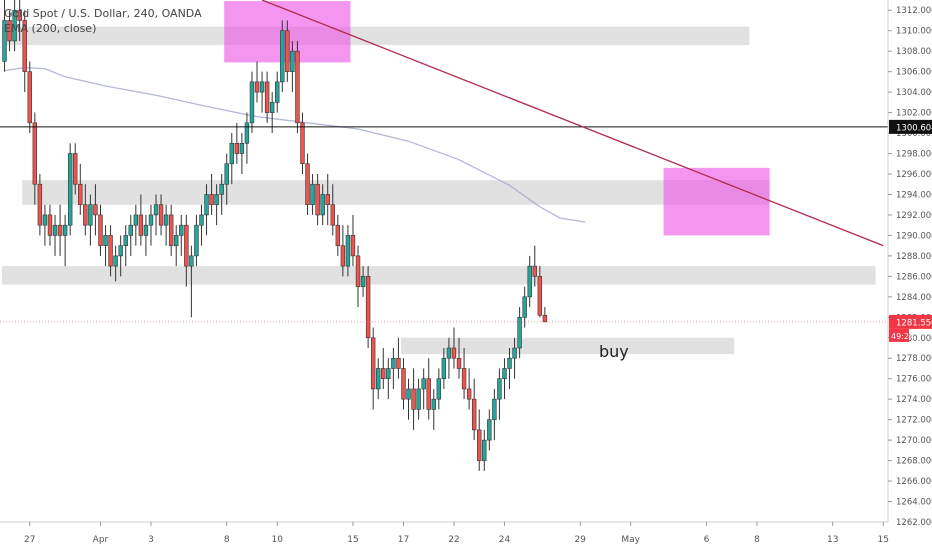 The width and height of the screenshot is (932, 554). What do you see at coordinates (103, 13) in the screenshot?
I see `chart-title: Gold Spot / U.S. Dollar, 240, OANDA` at bounding box center [103, 13].